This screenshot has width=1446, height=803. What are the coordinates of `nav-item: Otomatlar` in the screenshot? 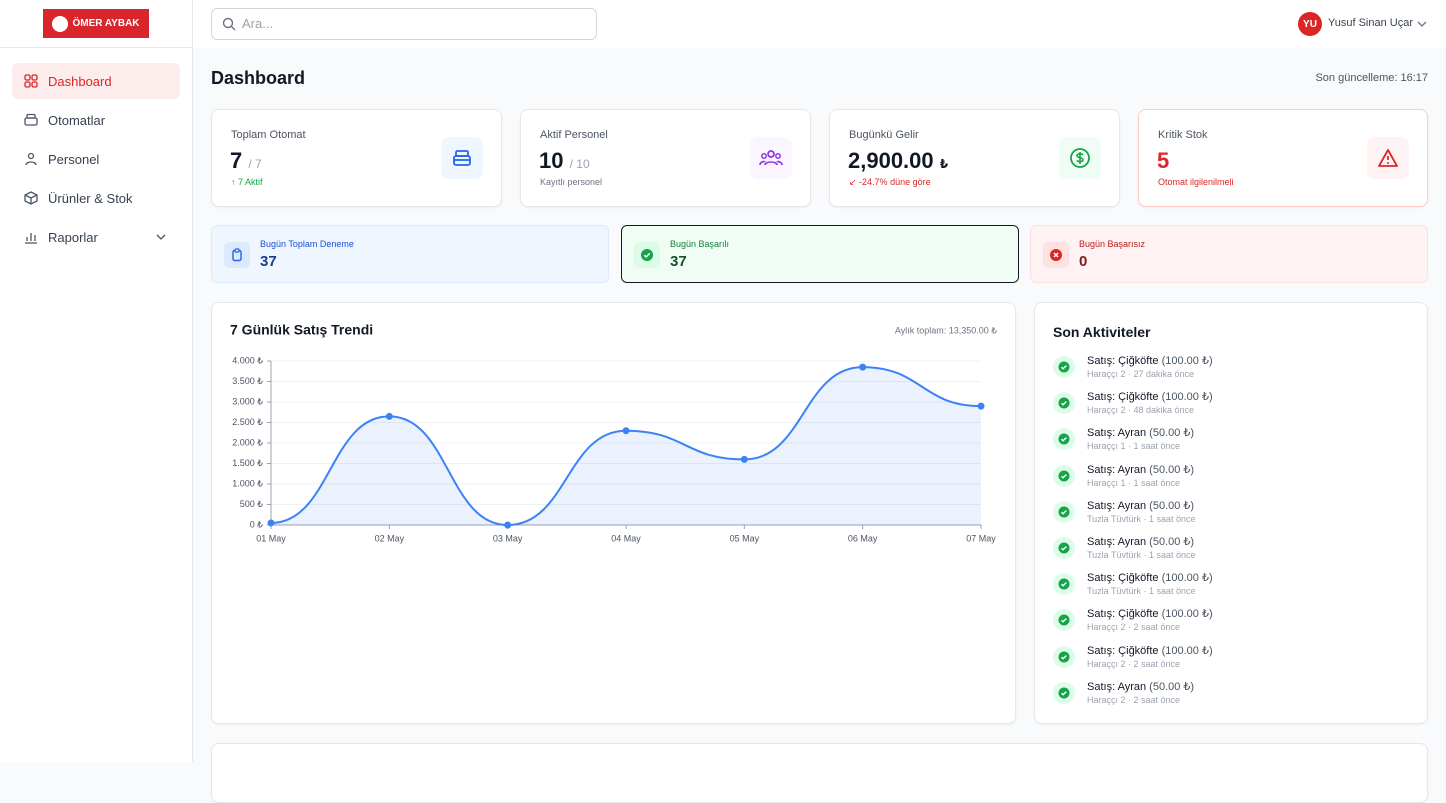 It's located at (96, 120).